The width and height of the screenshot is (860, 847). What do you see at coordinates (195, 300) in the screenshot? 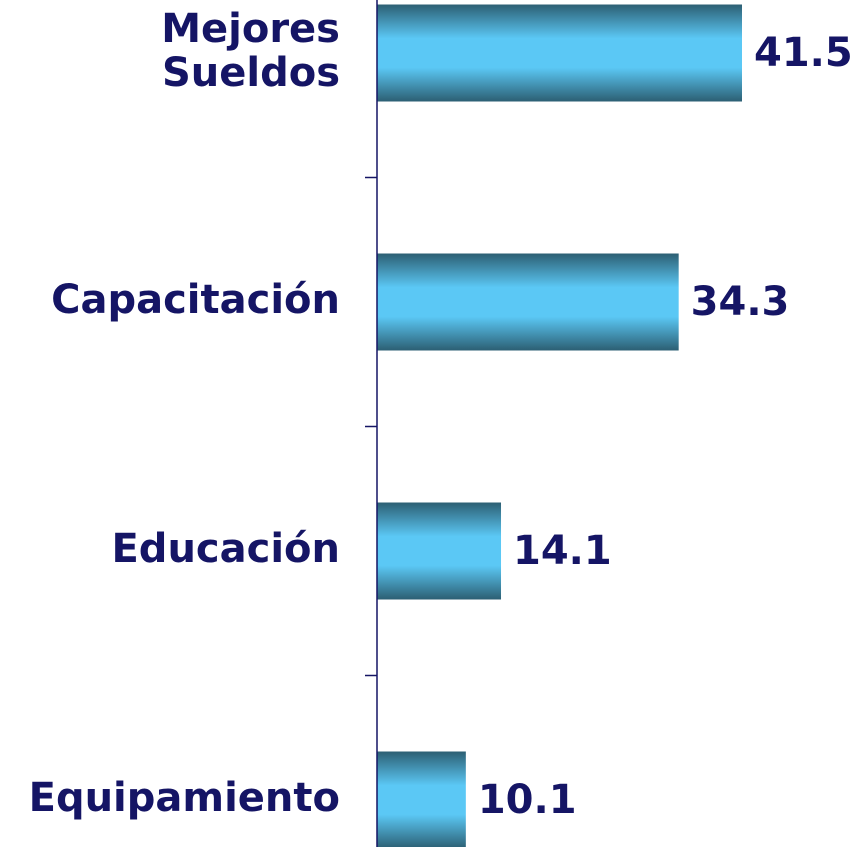
I see `y-tick-label: Capacitación` at bounding box center [195, 300].